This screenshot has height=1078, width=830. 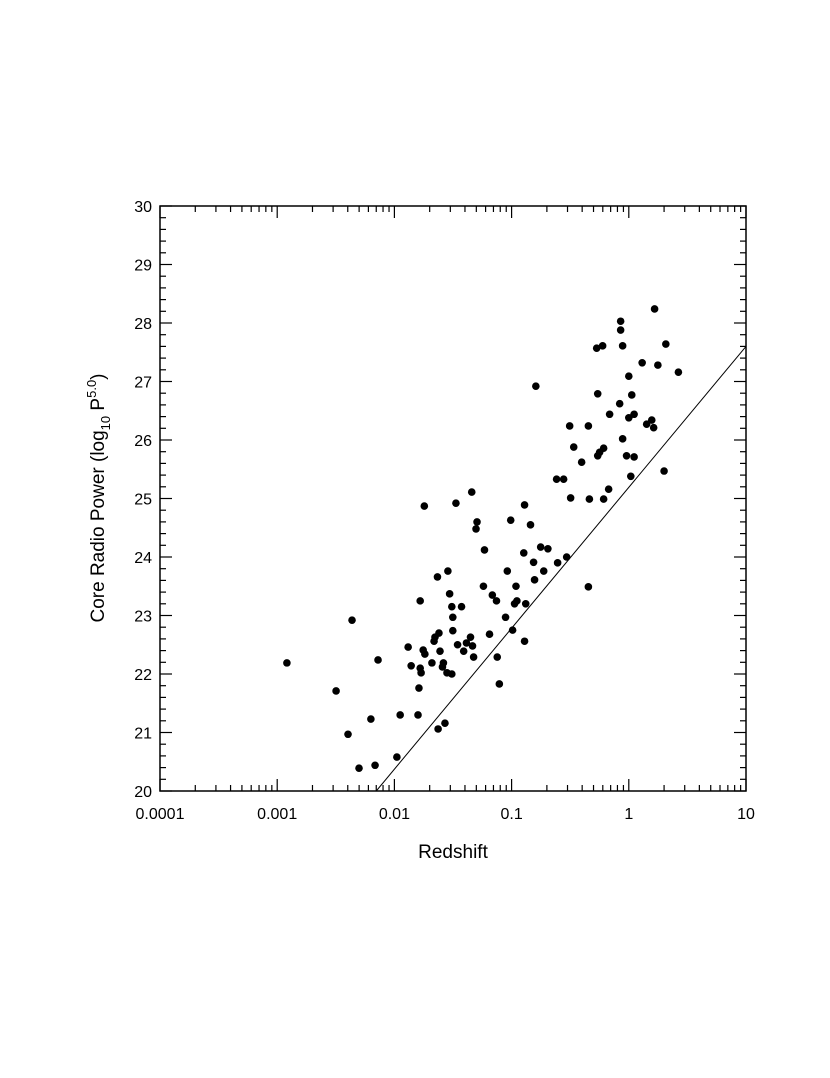 I want to click on x-tick-label: 10, so click(x=746, y=814).